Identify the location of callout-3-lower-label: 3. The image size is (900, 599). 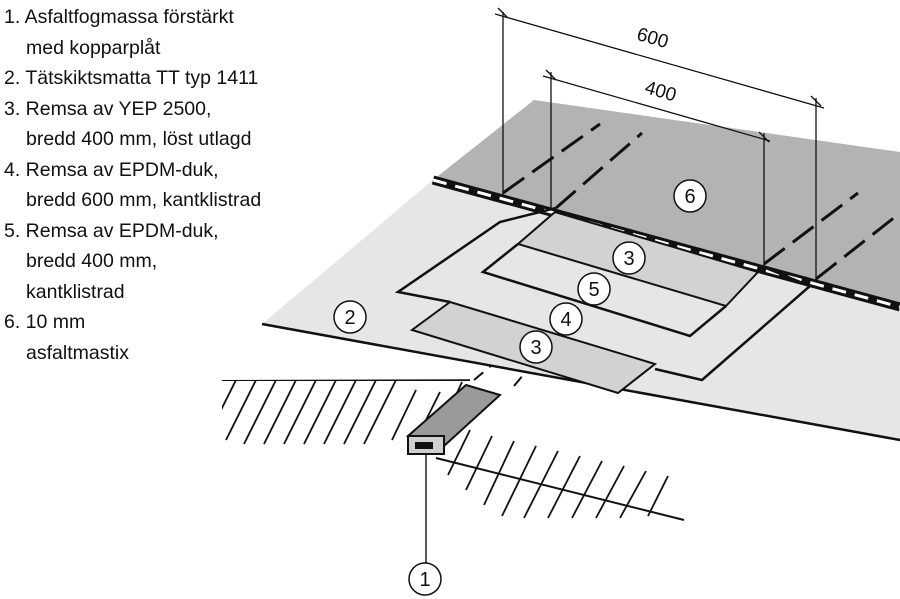
(535, 348).